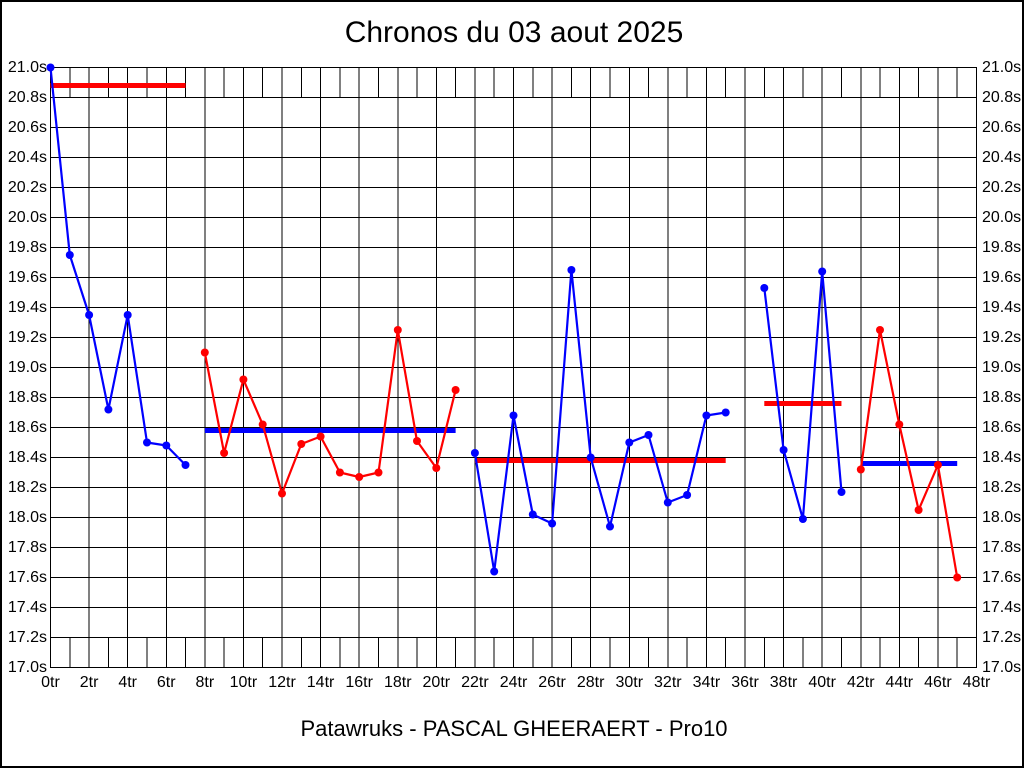 This screenshot has width=1024, height=768. What do you see at coordinates (243, 682) in the screenshot?
I see `x-axis-tick-label: 10tr` at bounding box center [243, 682].